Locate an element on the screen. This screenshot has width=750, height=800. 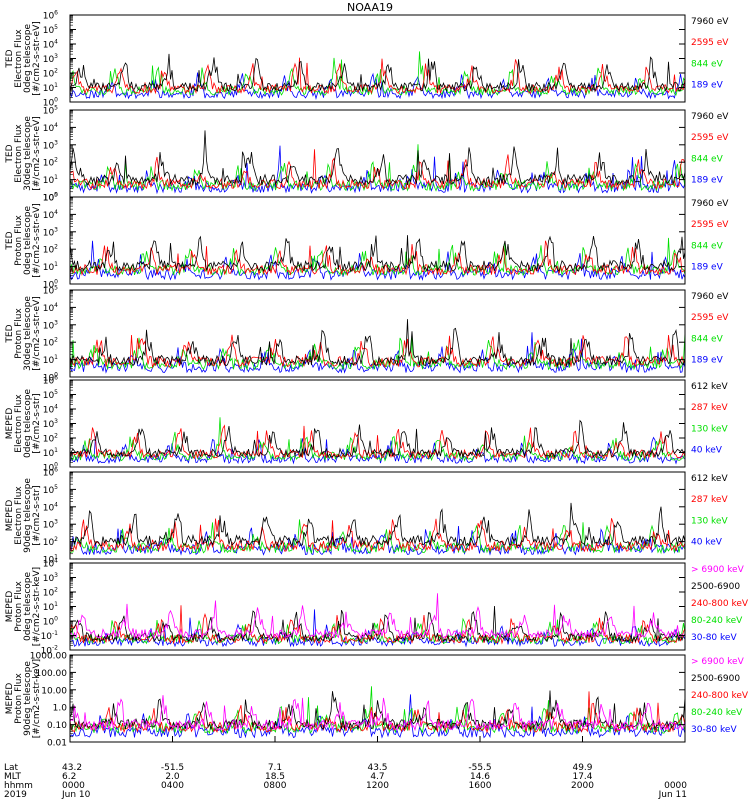
x-row-label: hhmm is located at coordinates (18, 786).